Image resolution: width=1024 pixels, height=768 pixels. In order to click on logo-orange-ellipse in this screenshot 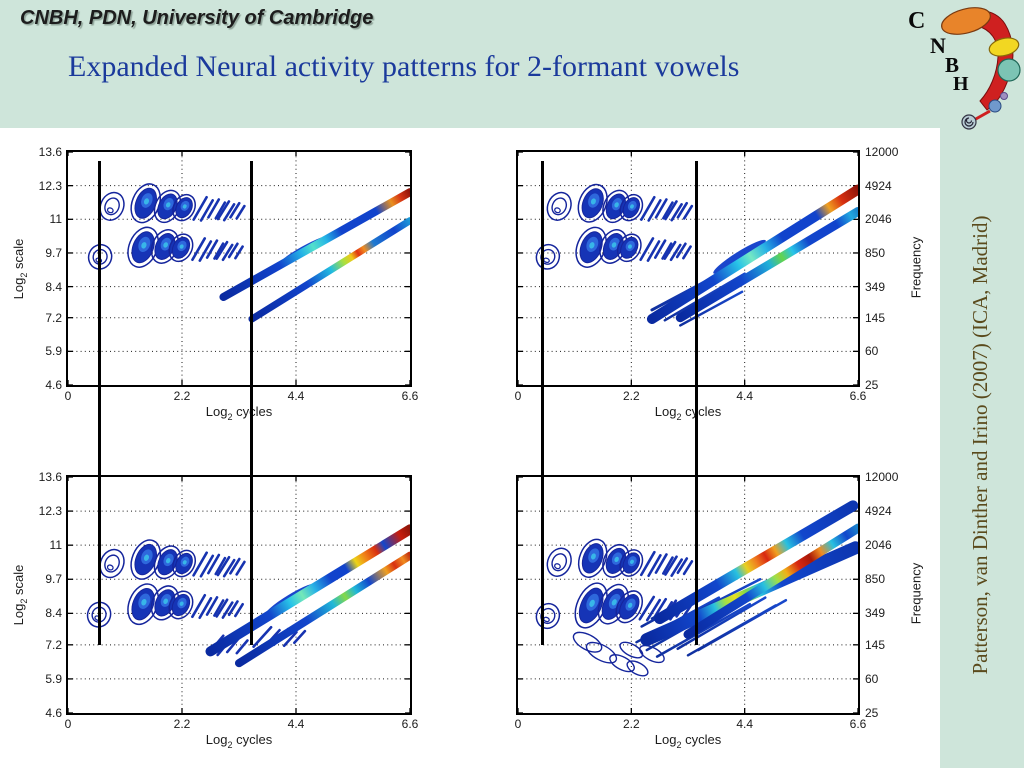, I will do `click(966, 21)`.